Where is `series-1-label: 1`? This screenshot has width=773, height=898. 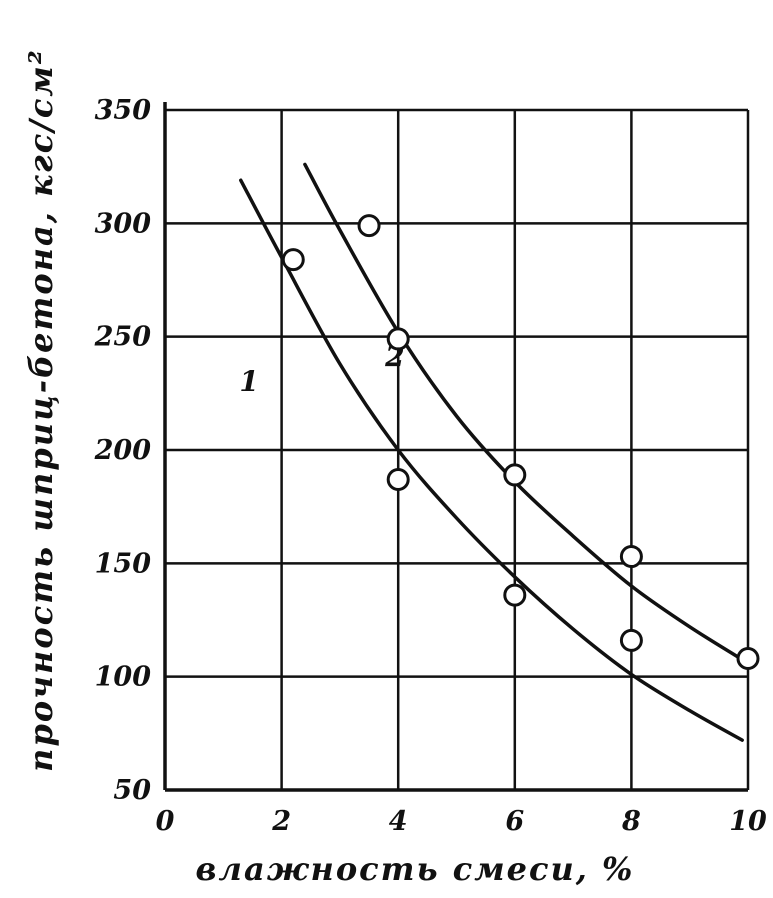 series-1-label: 1 is located at coordinates (248, 381).